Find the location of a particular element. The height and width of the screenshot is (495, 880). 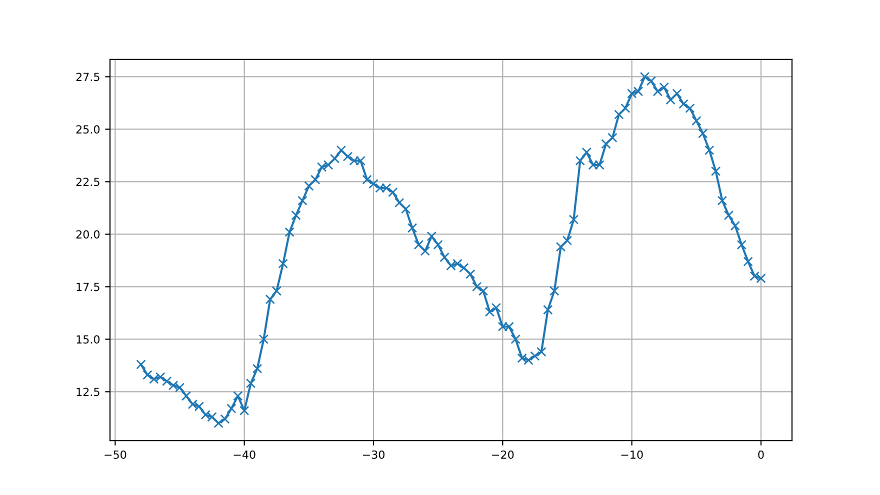

y-tick-label: 22.5 is located at coordinates (88, 182).